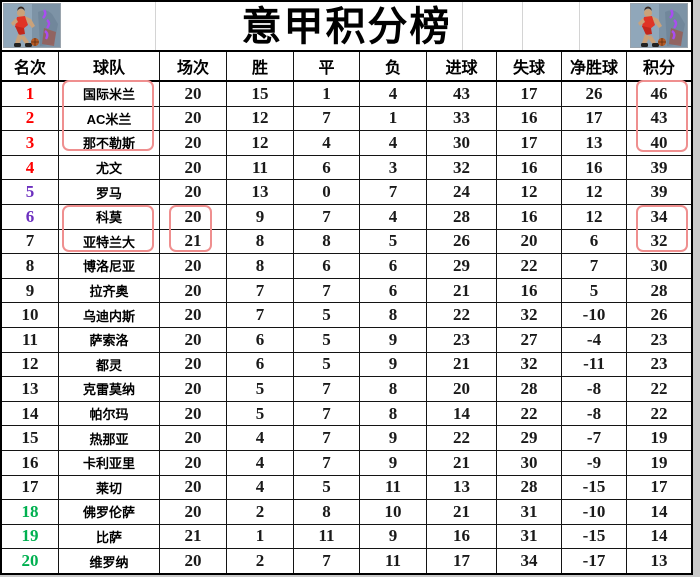 This screenshot has width=700, height=577. I want to click on table-row: 12 都灵 20 6 5 9 21 32 -11 23, so click(346, 365).